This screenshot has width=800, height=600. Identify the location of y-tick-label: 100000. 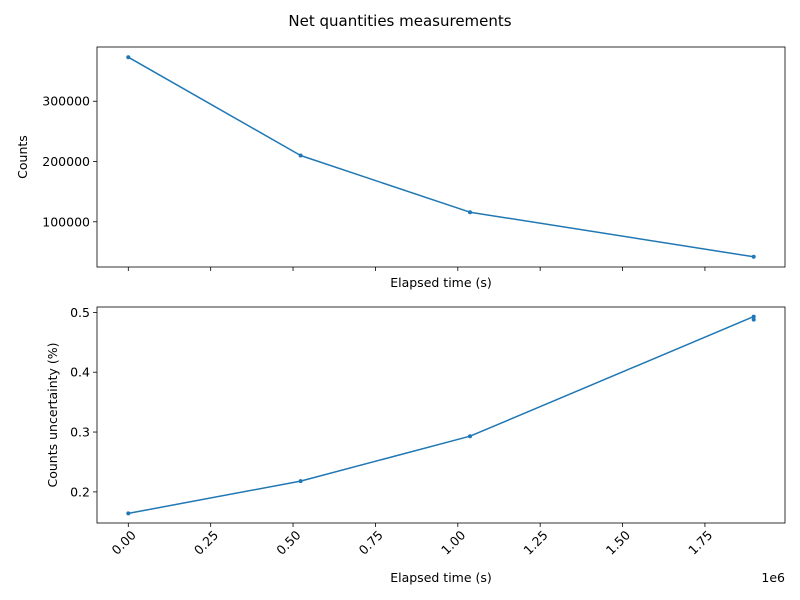
(66, 221).